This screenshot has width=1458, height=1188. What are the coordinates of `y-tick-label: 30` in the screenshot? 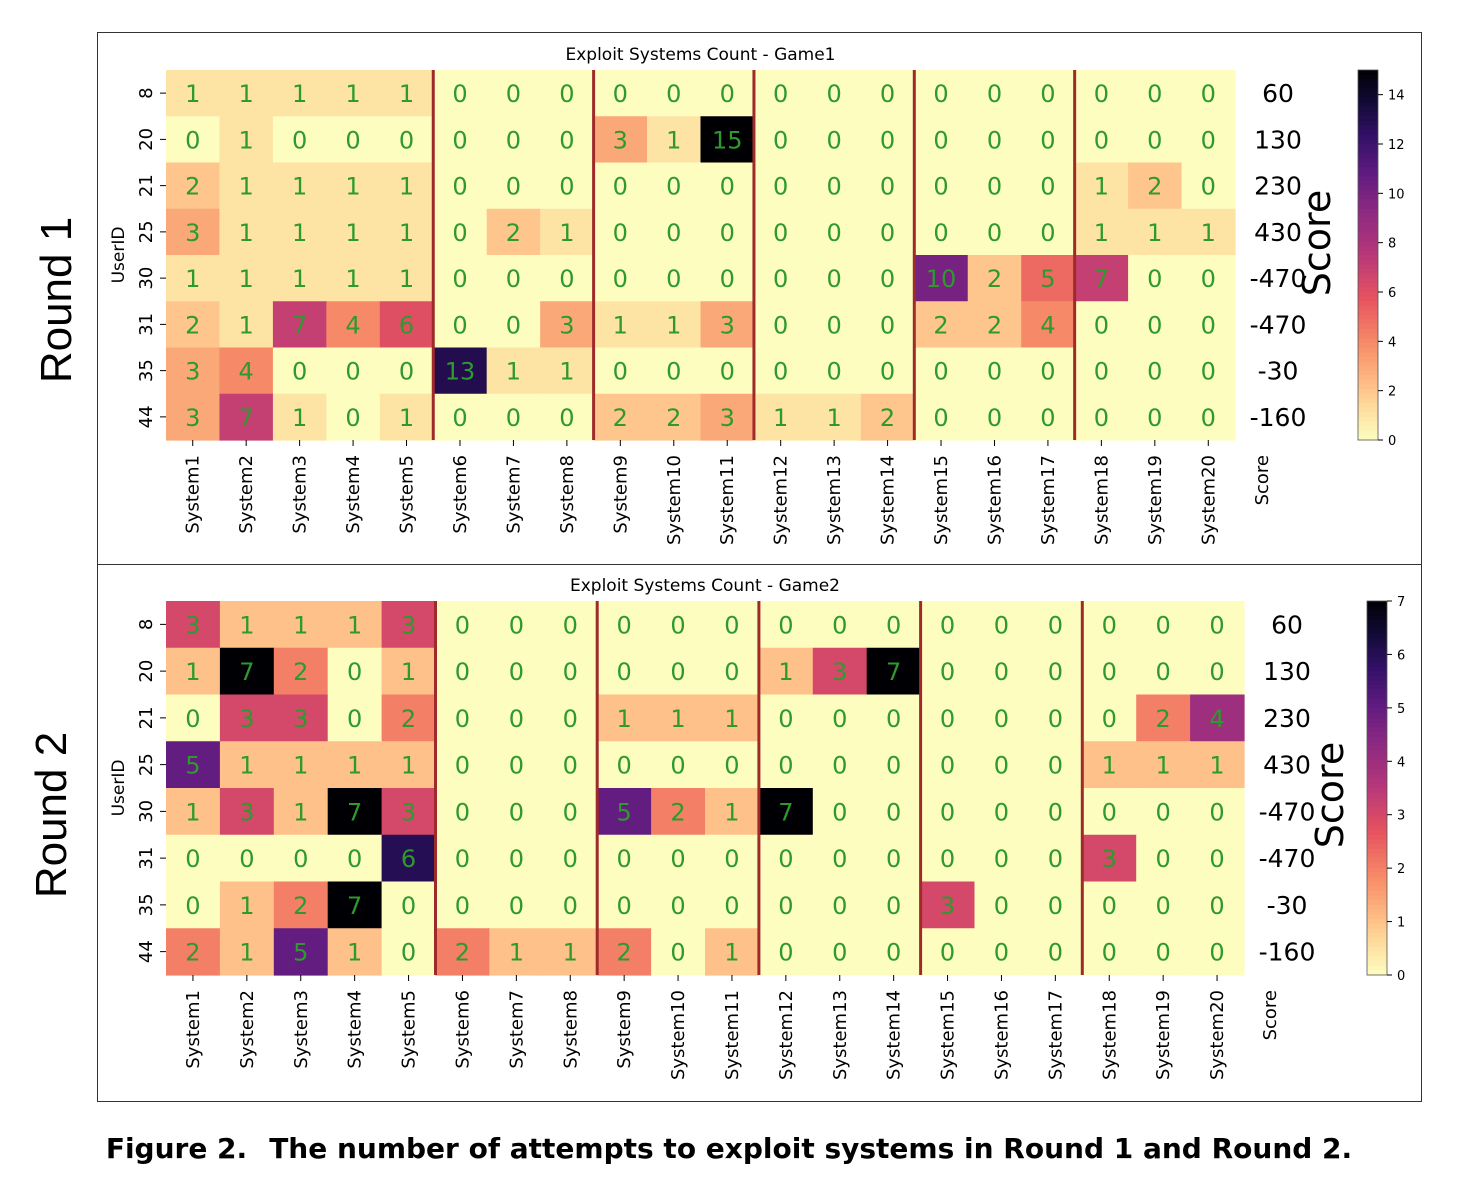 It's located at (146, 278).